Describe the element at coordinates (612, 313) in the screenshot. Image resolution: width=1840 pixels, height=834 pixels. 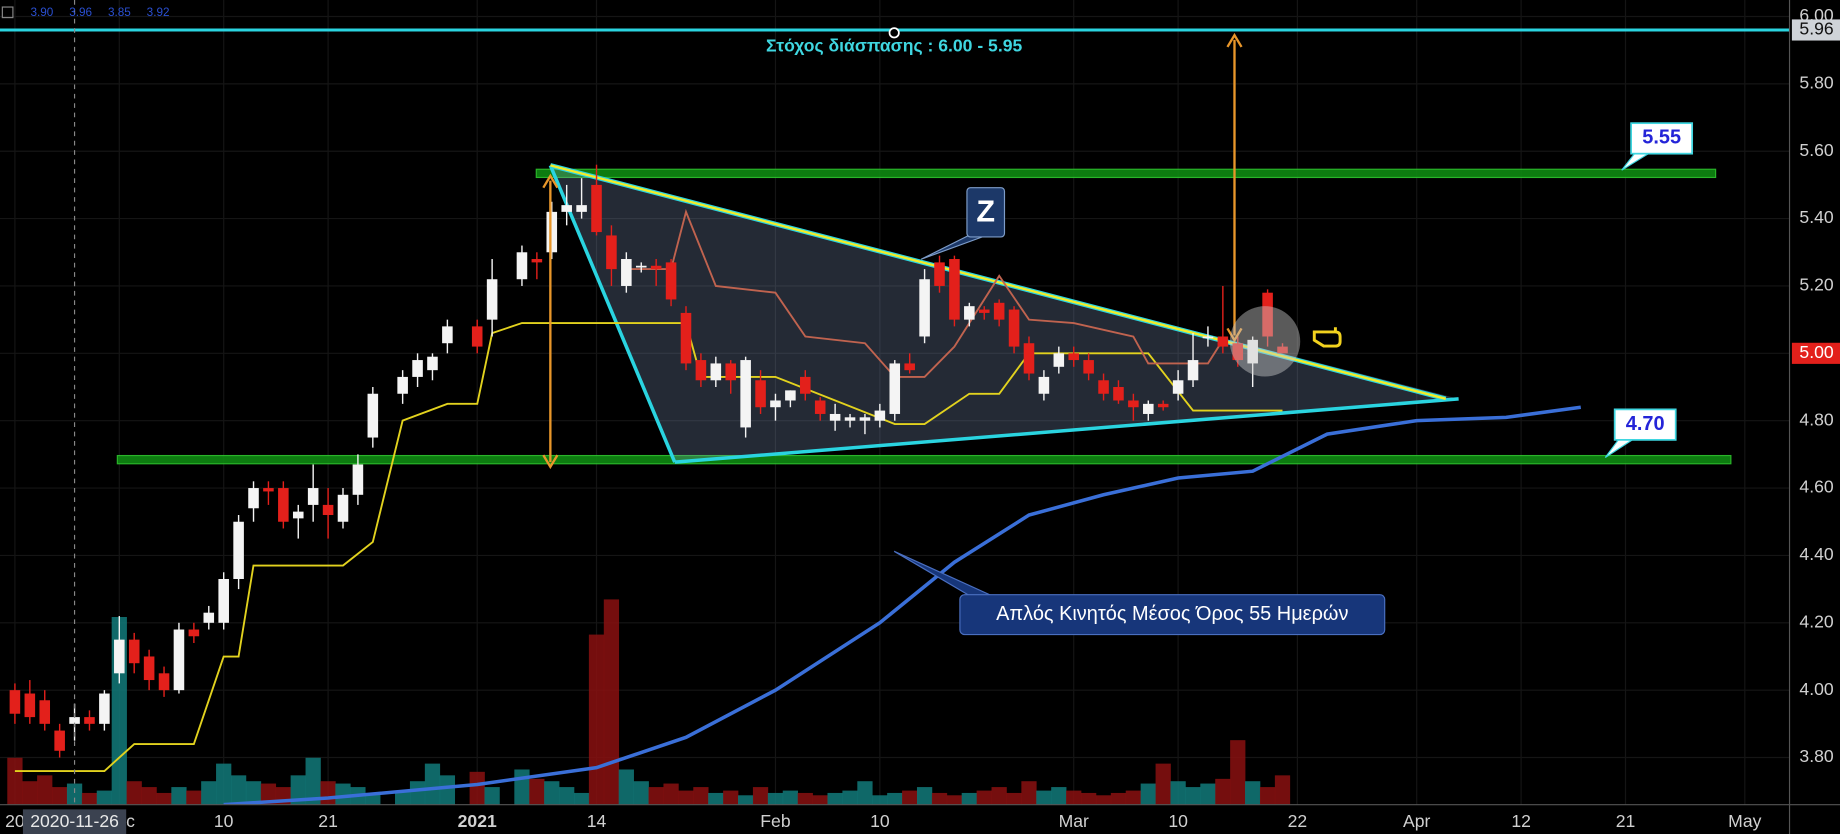
I see `triangle-edge` at that location.